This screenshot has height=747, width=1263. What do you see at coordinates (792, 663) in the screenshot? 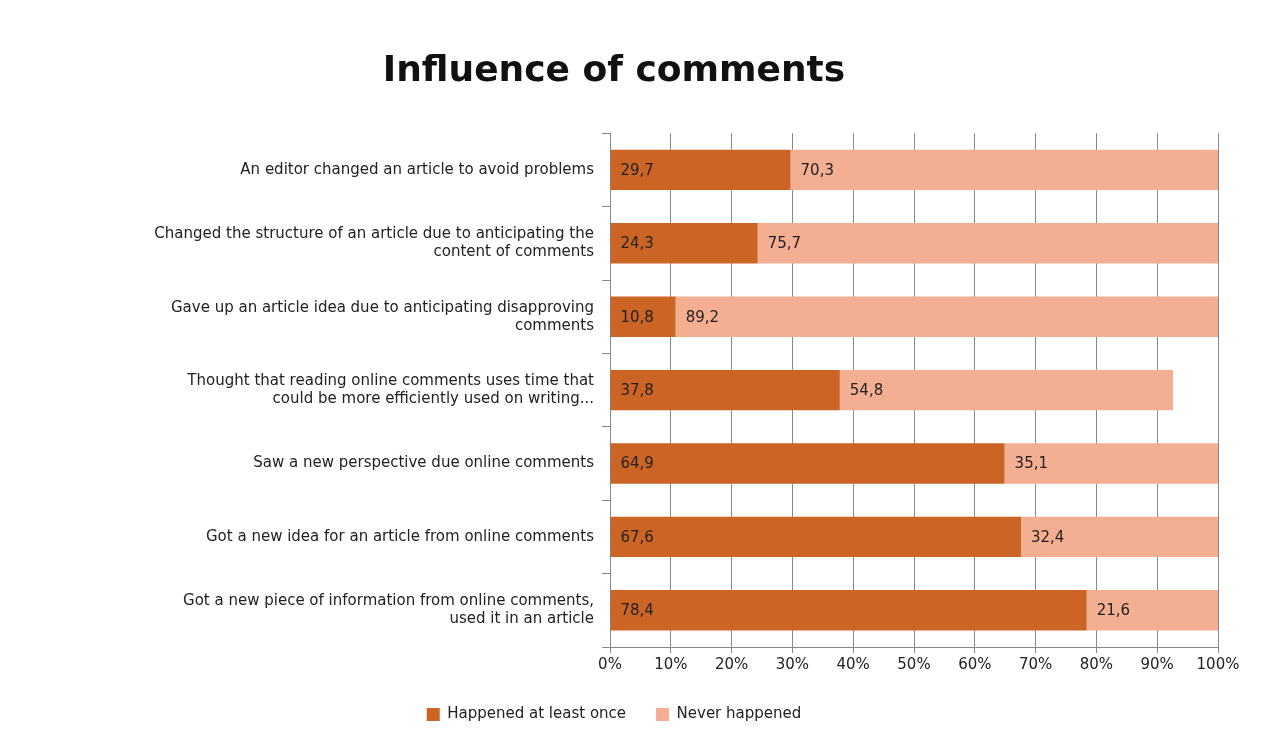
I see `x-tick-label: 30%` at bounding box center [792, 663].